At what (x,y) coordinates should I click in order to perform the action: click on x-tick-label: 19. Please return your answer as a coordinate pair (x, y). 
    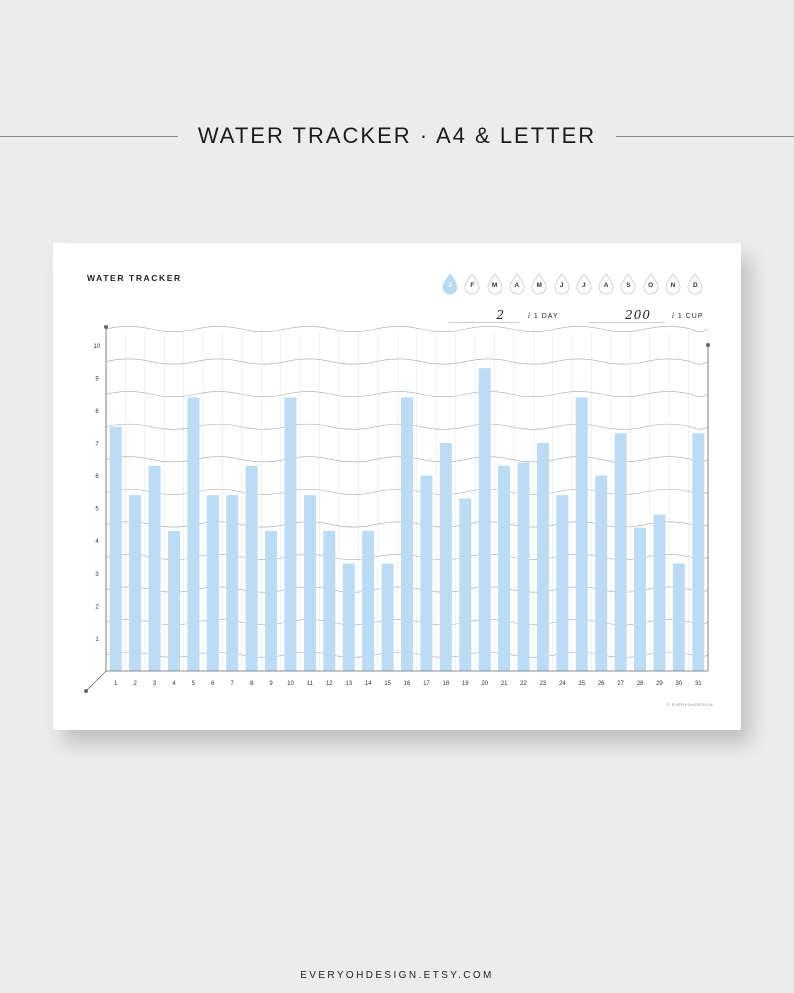
    Looking at the image, I should click on (465, 684).